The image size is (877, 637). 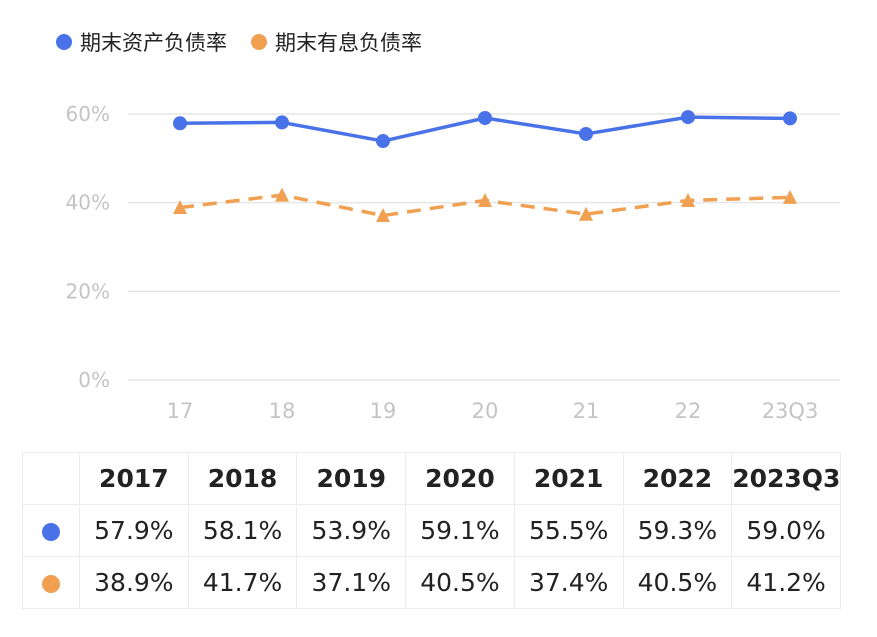 I want to click on legend-marker-orange, so click(x=259, y=42).